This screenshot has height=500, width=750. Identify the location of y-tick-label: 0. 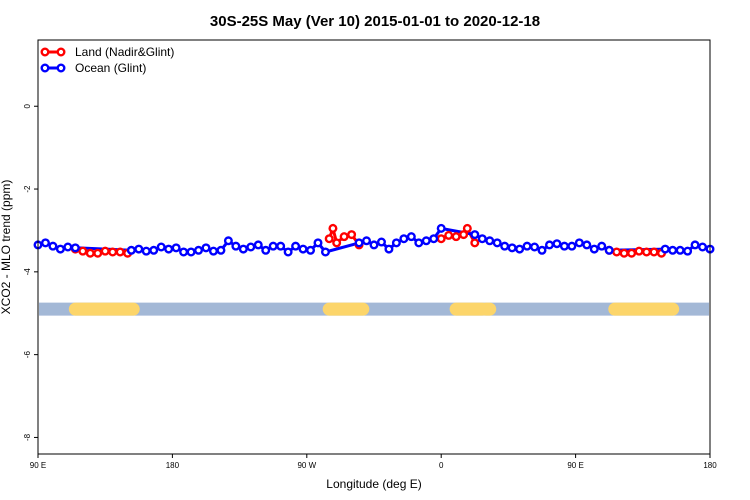
(27, 105).